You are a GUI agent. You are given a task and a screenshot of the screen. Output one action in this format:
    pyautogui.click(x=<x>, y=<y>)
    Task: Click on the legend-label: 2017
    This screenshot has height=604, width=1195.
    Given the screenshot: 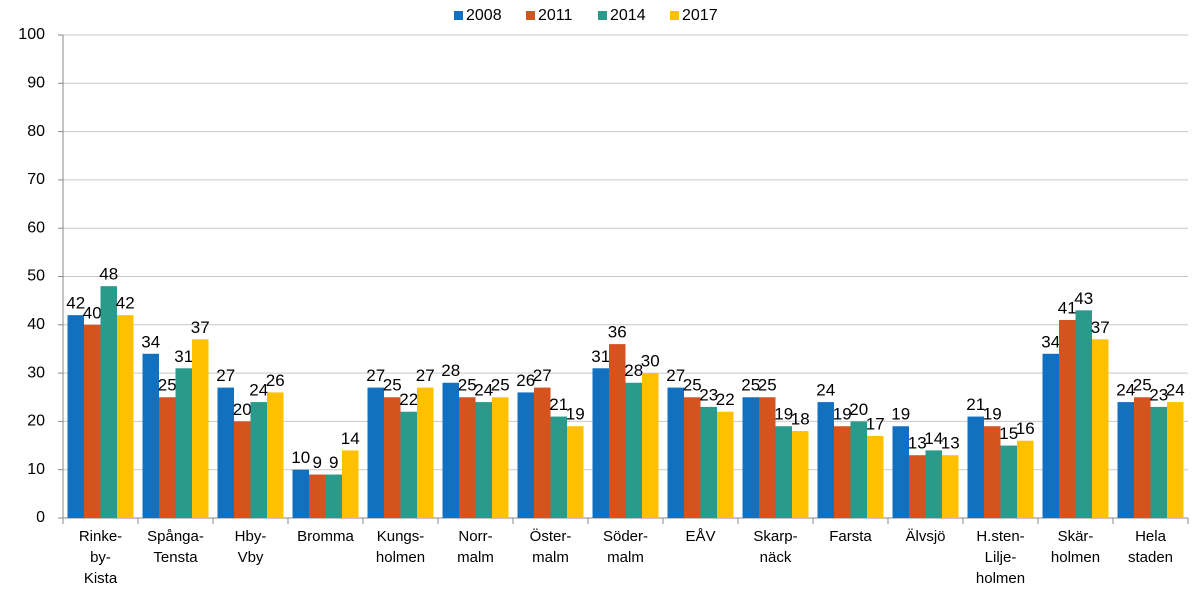 What is the action you would take?
    pyautogui.click(x=700, y=15)
    